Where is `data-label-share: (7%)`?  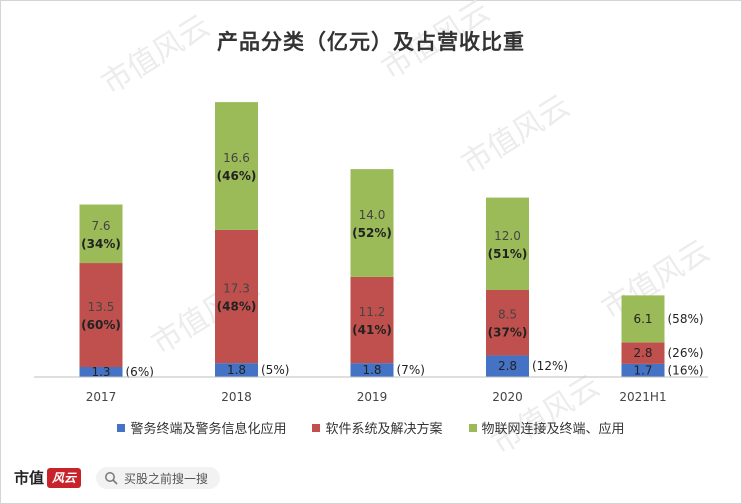 data-label-share: (7%) is located at coordinates (411, 370).